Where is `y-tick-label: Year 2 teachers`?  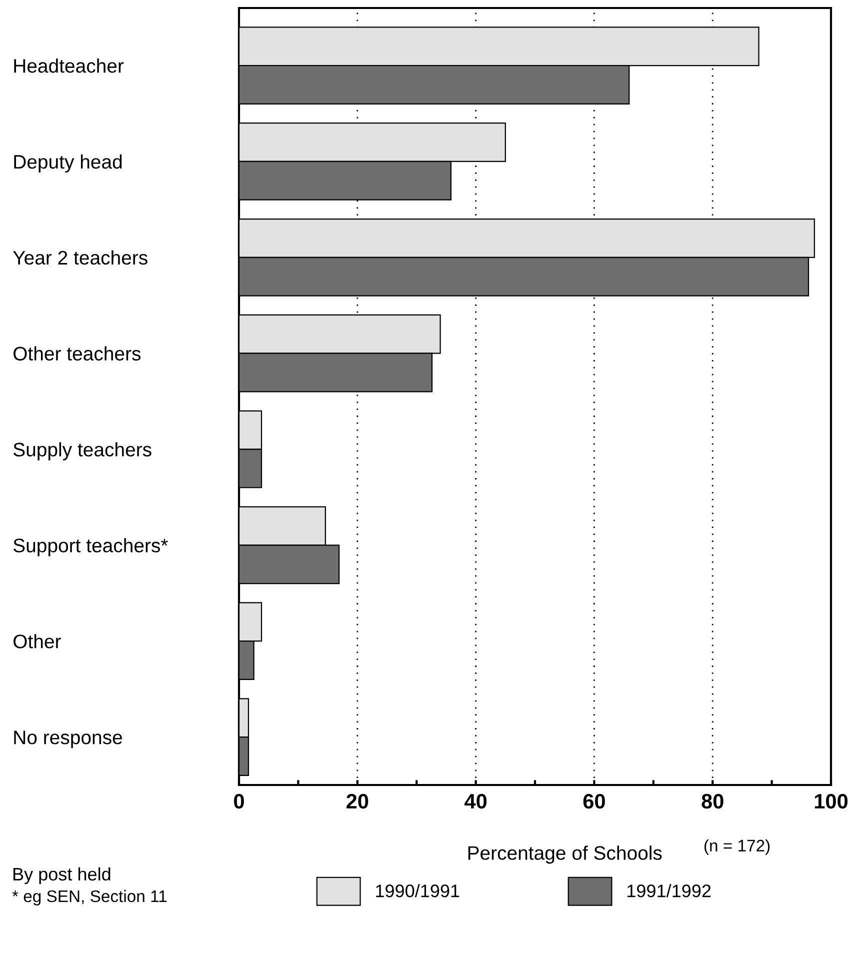
y-tick-label: Year 2 teachers is located at coordinates (80, 257).